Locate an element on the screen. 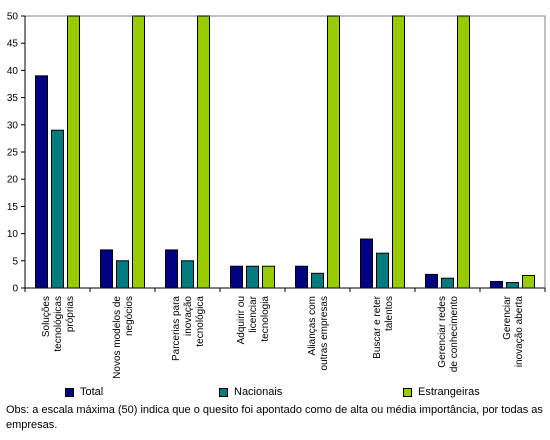 The image size is (550, 440). x-tick-label: negócios is located at coordinates (129, 316).